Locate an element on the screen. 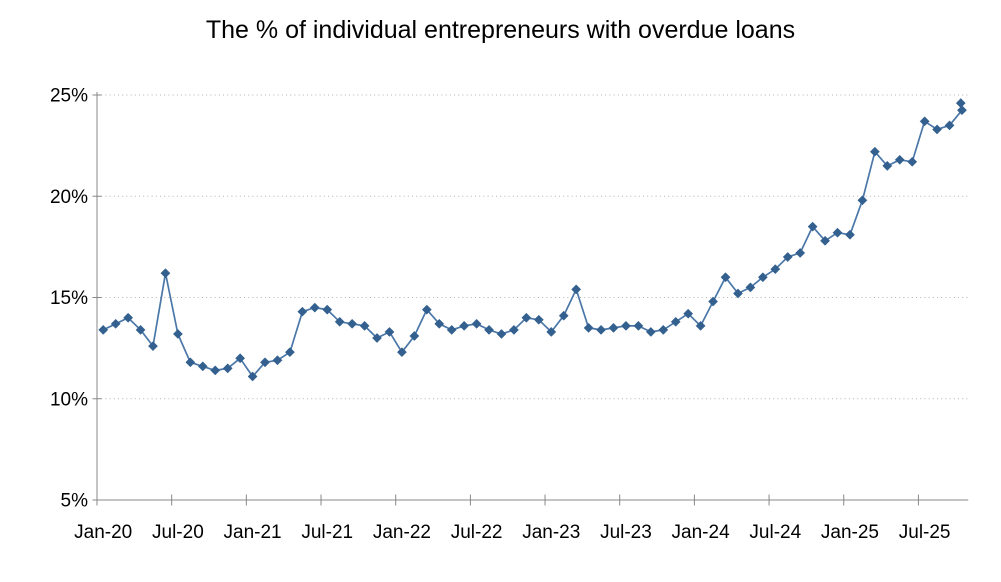 The image size is (1001, 582). x-tick-label: Jan-23 is located at coordinates (551, 532).